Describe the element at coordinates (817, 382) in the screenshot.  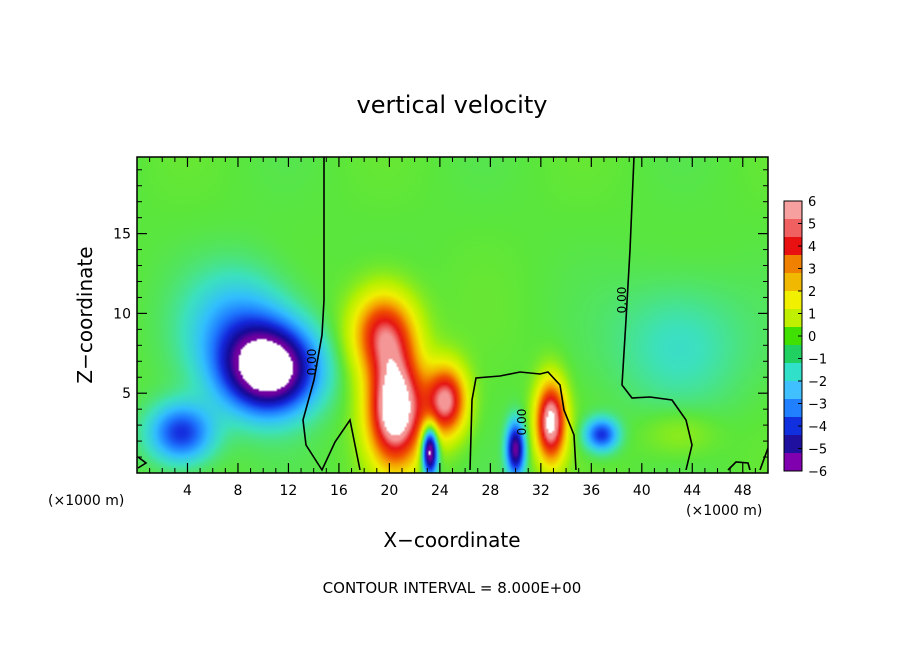
I see `colorbar-label: −2` at that location.